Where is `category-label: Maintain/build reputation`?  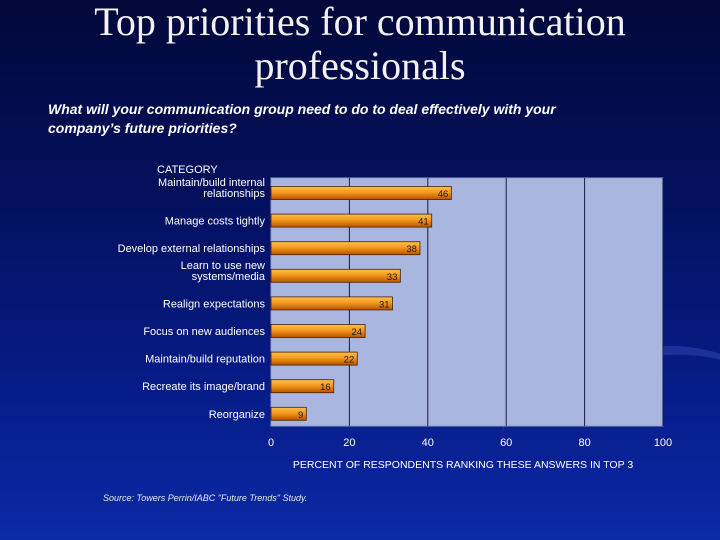
category-label: Maintain/build reputation is located at coordinates (205, 360).